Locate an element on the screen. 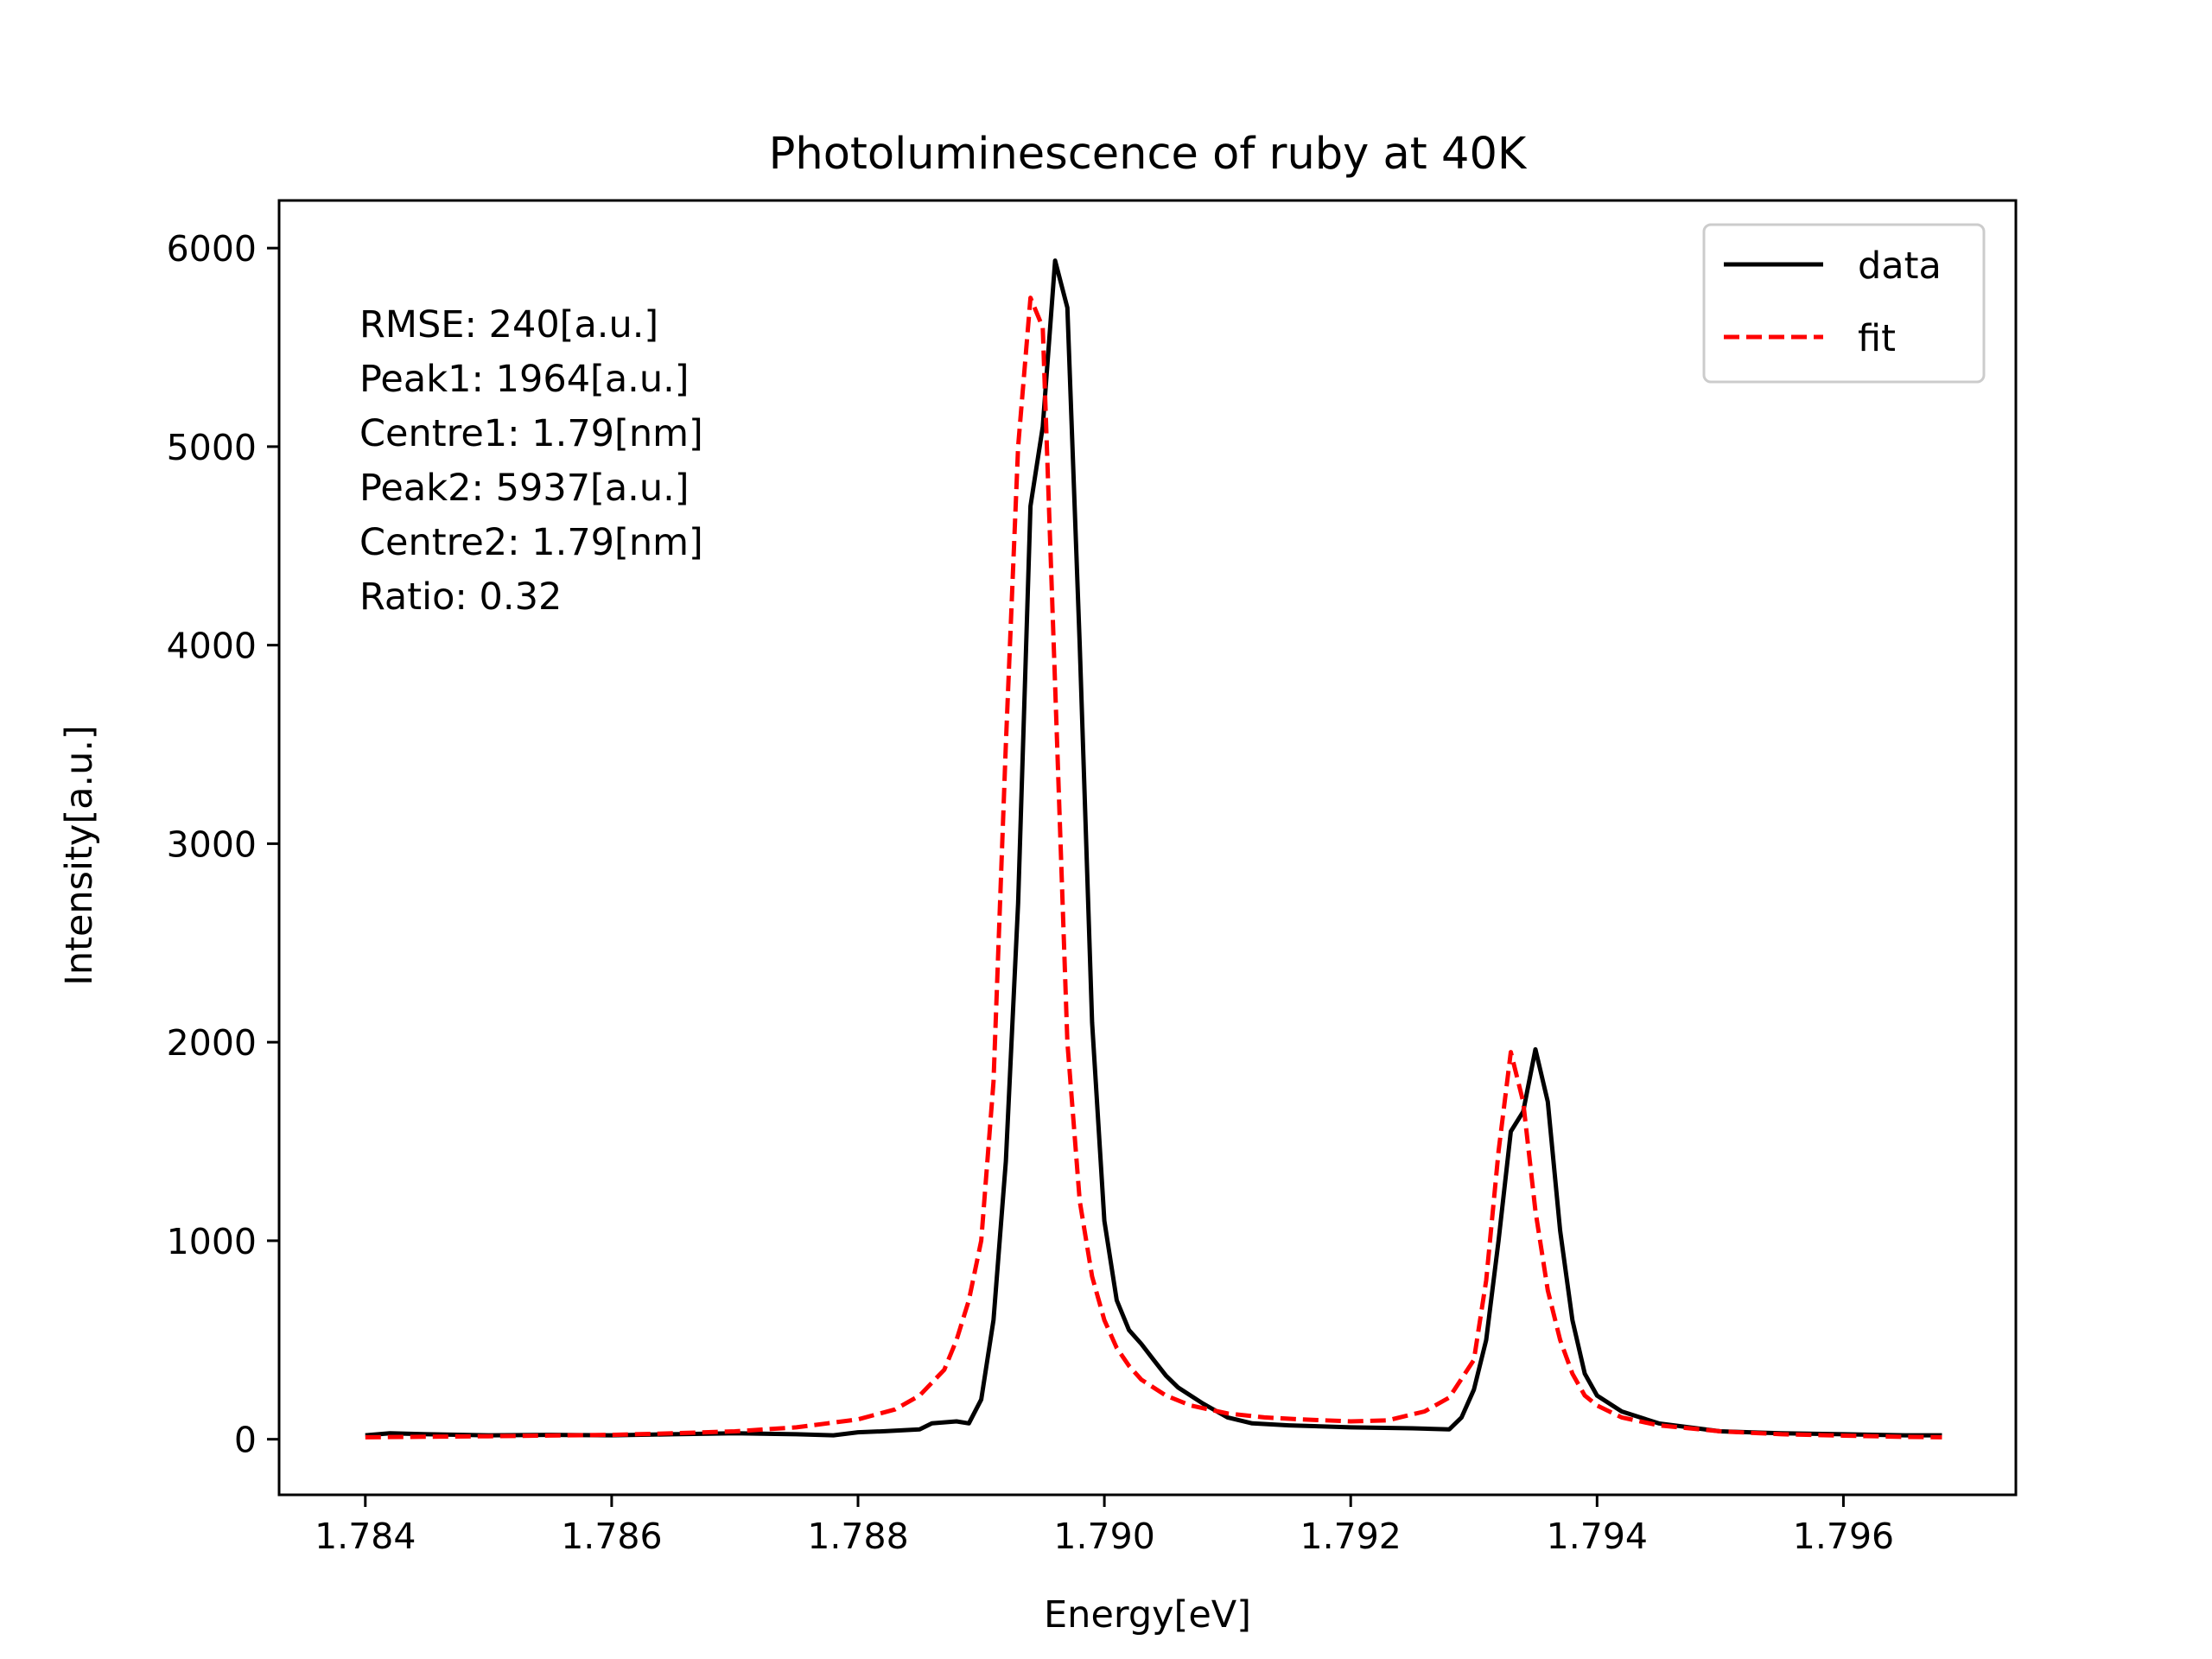 This screenshot has width=2212, height=1659. y-tick-label: 6000 is located at coordinates (212, 249).